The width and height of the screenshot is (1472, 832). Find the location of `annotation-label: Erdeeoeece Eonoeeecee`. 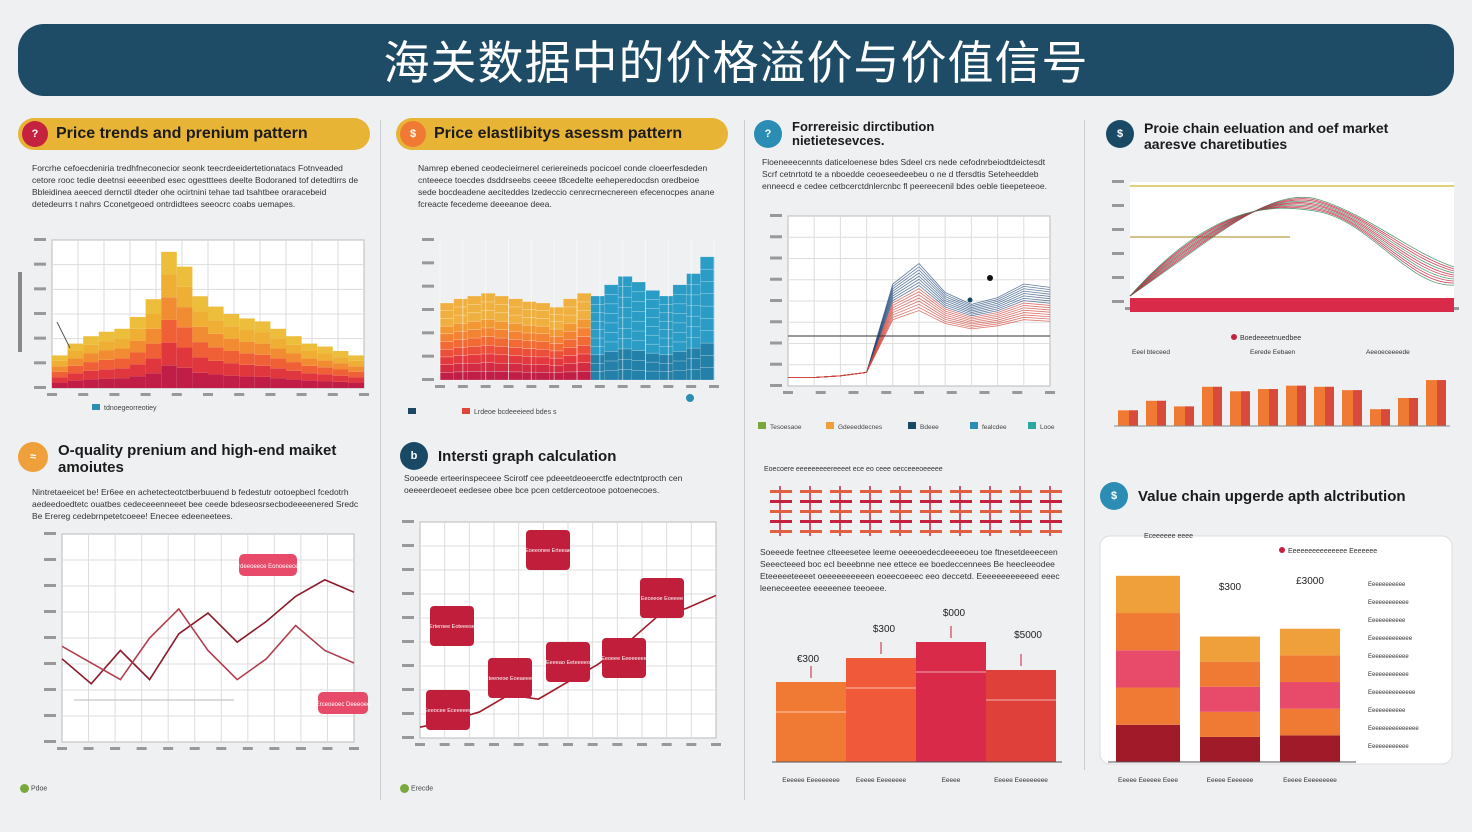

annotation-label: Erdeeoeece Eonoeeecee is located at coordinates (268, 567).